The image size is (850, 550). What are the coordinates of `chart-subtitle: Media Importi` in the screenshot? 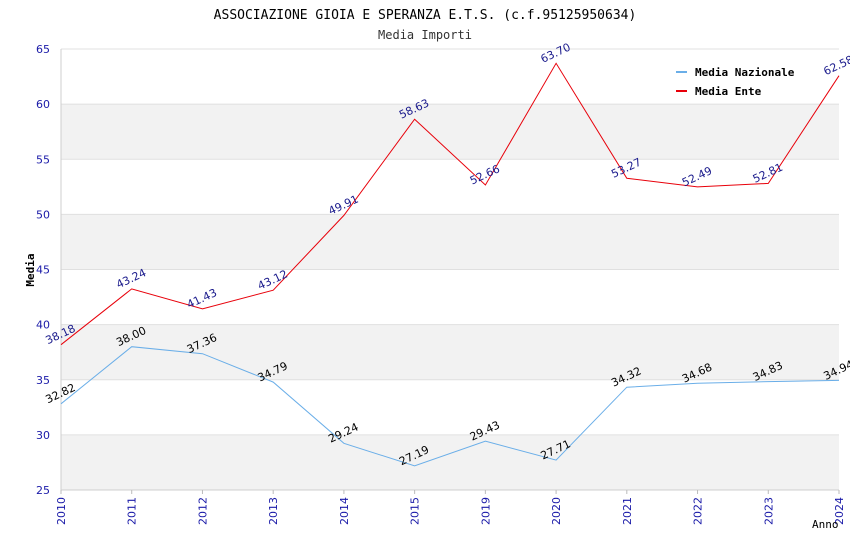 It's located at (425, 35).